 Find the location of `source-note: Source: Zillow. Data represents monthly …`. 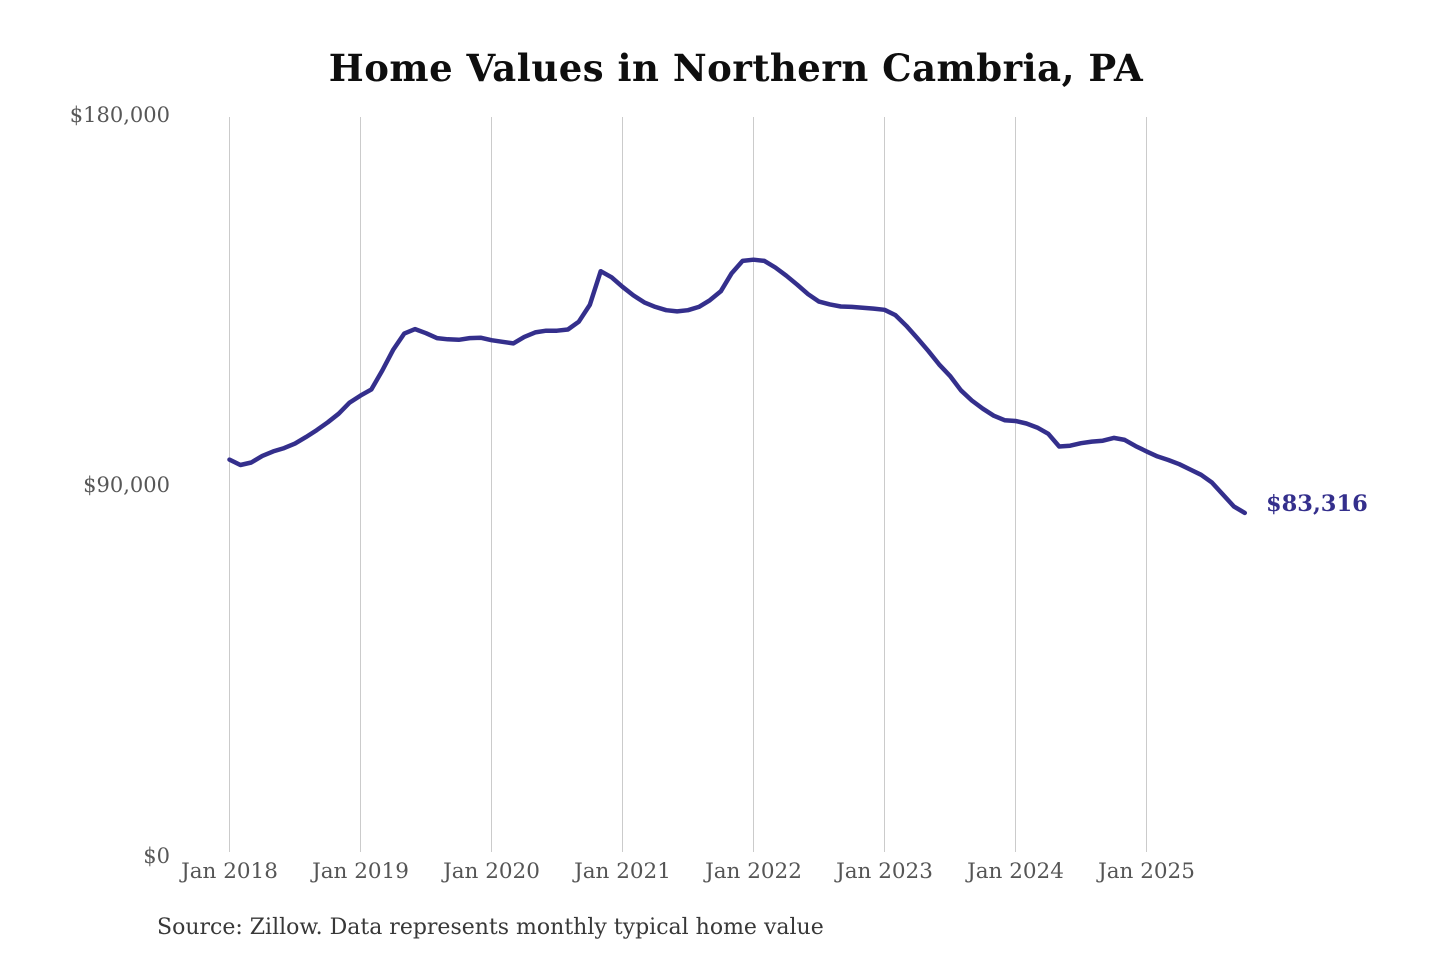

source-note: Source: Zillow. Data represents monthly … is located at coordinates (490, 927).